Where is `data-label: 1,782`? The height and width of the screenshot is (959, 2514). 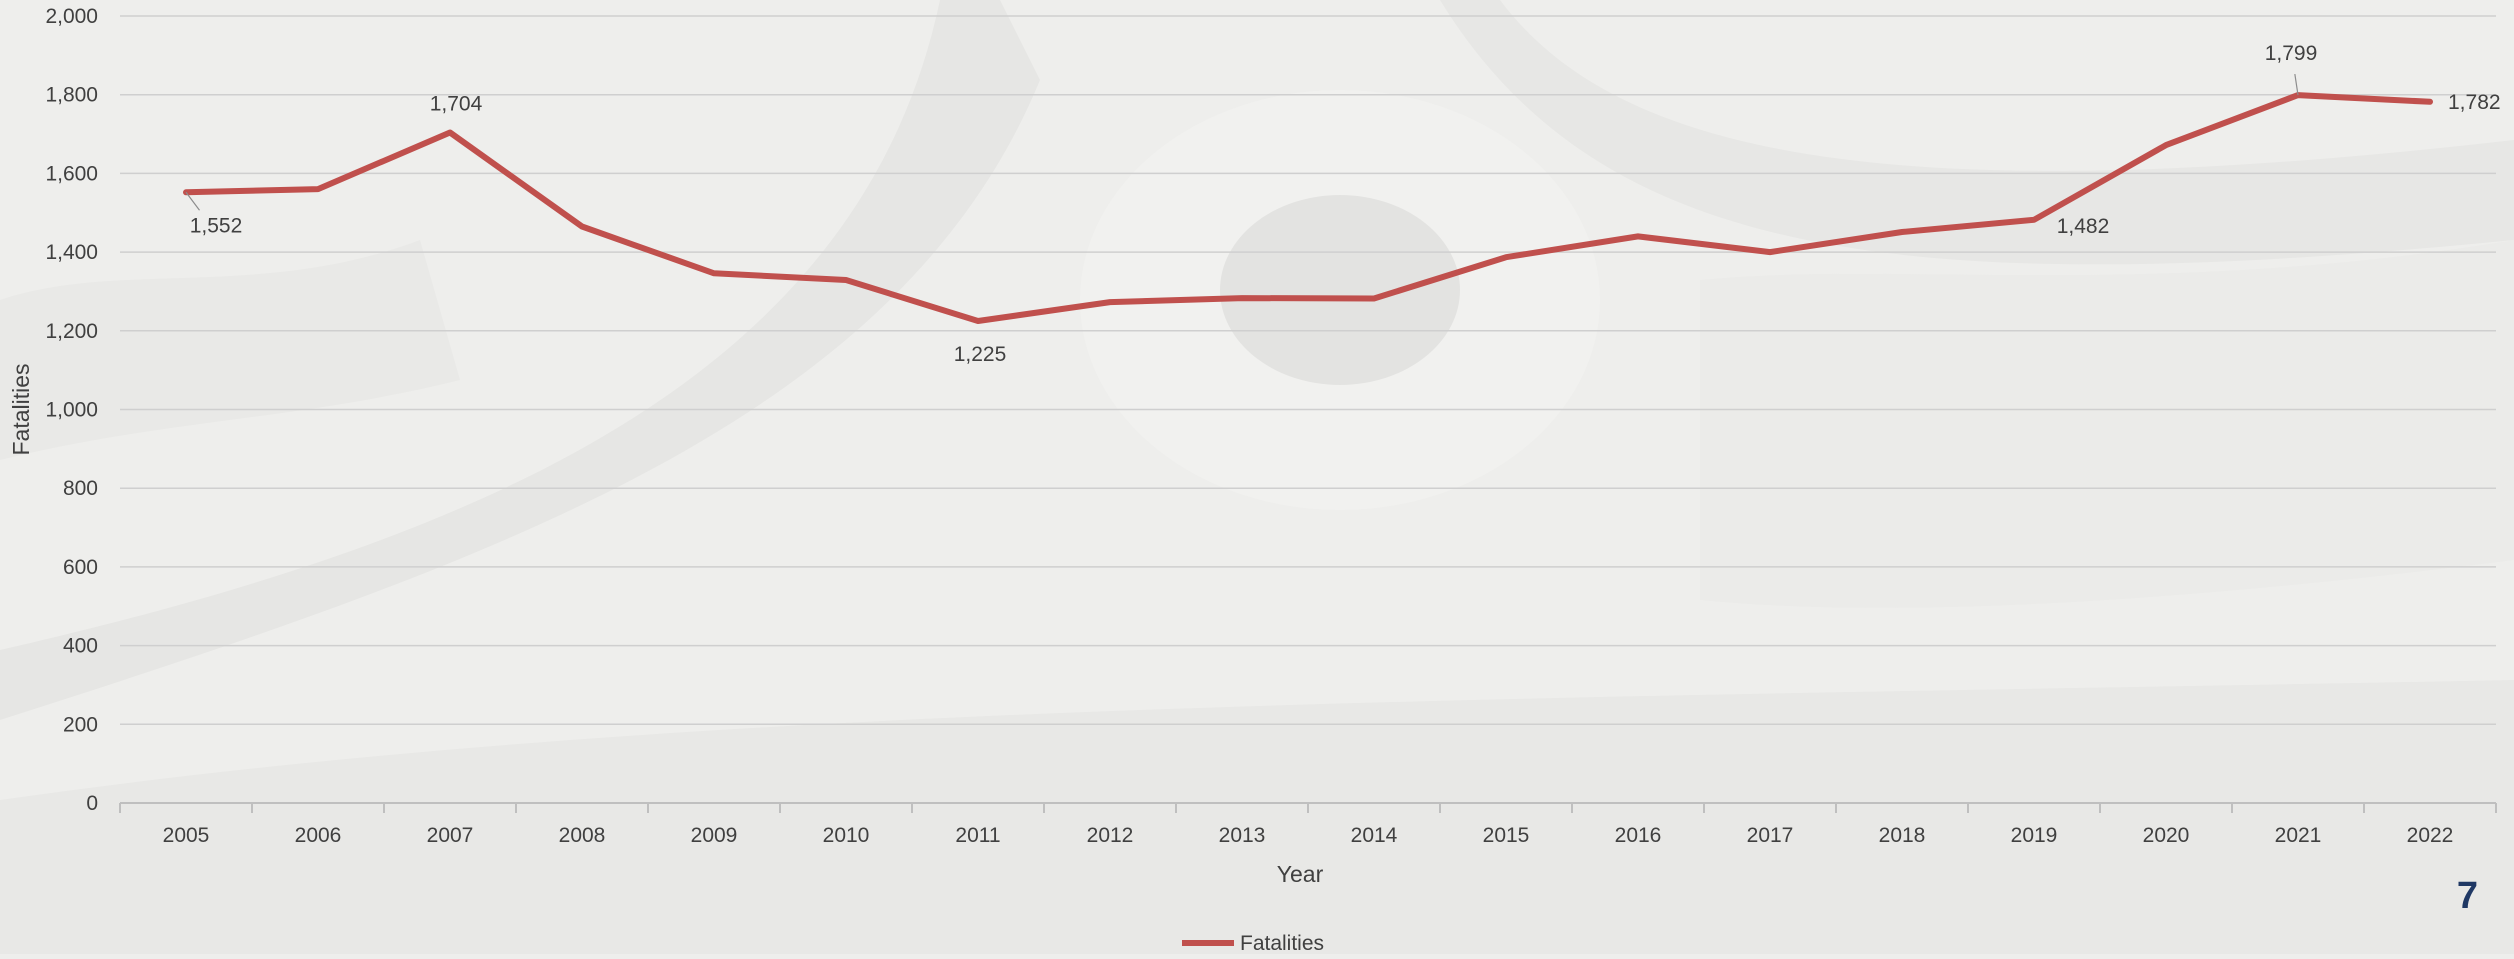
data-label: 1,782 is located at coordinates (2474, 102).